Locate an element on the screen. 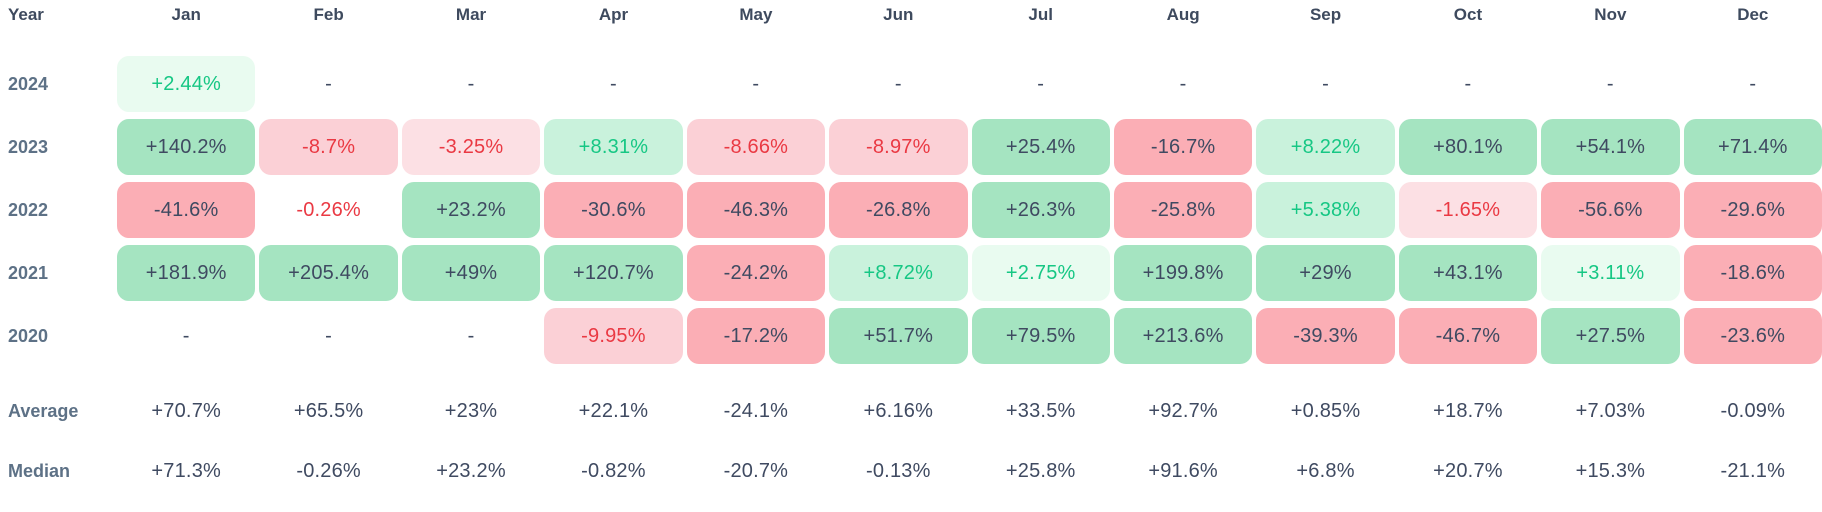 This screenshot has width=1822, height=512. cell-2024-aug: - is located at coordinates (1183, 83).